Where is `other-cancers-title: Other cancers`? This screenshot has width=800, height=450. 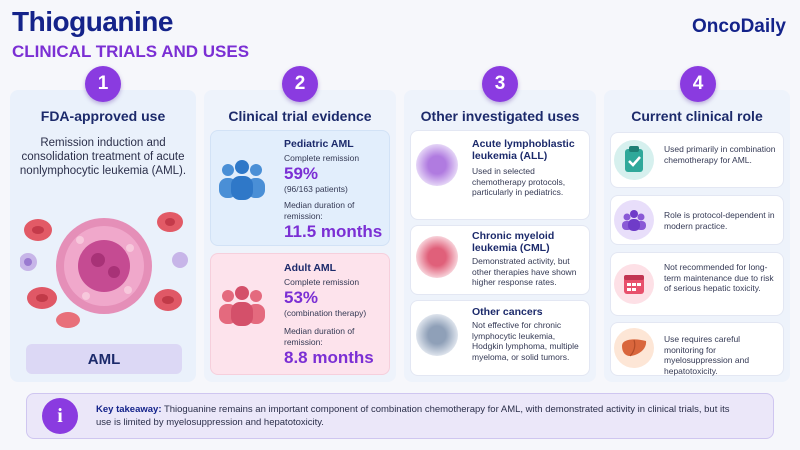
other-cancers-title: Other cancers is located at coordinates (507, 312).